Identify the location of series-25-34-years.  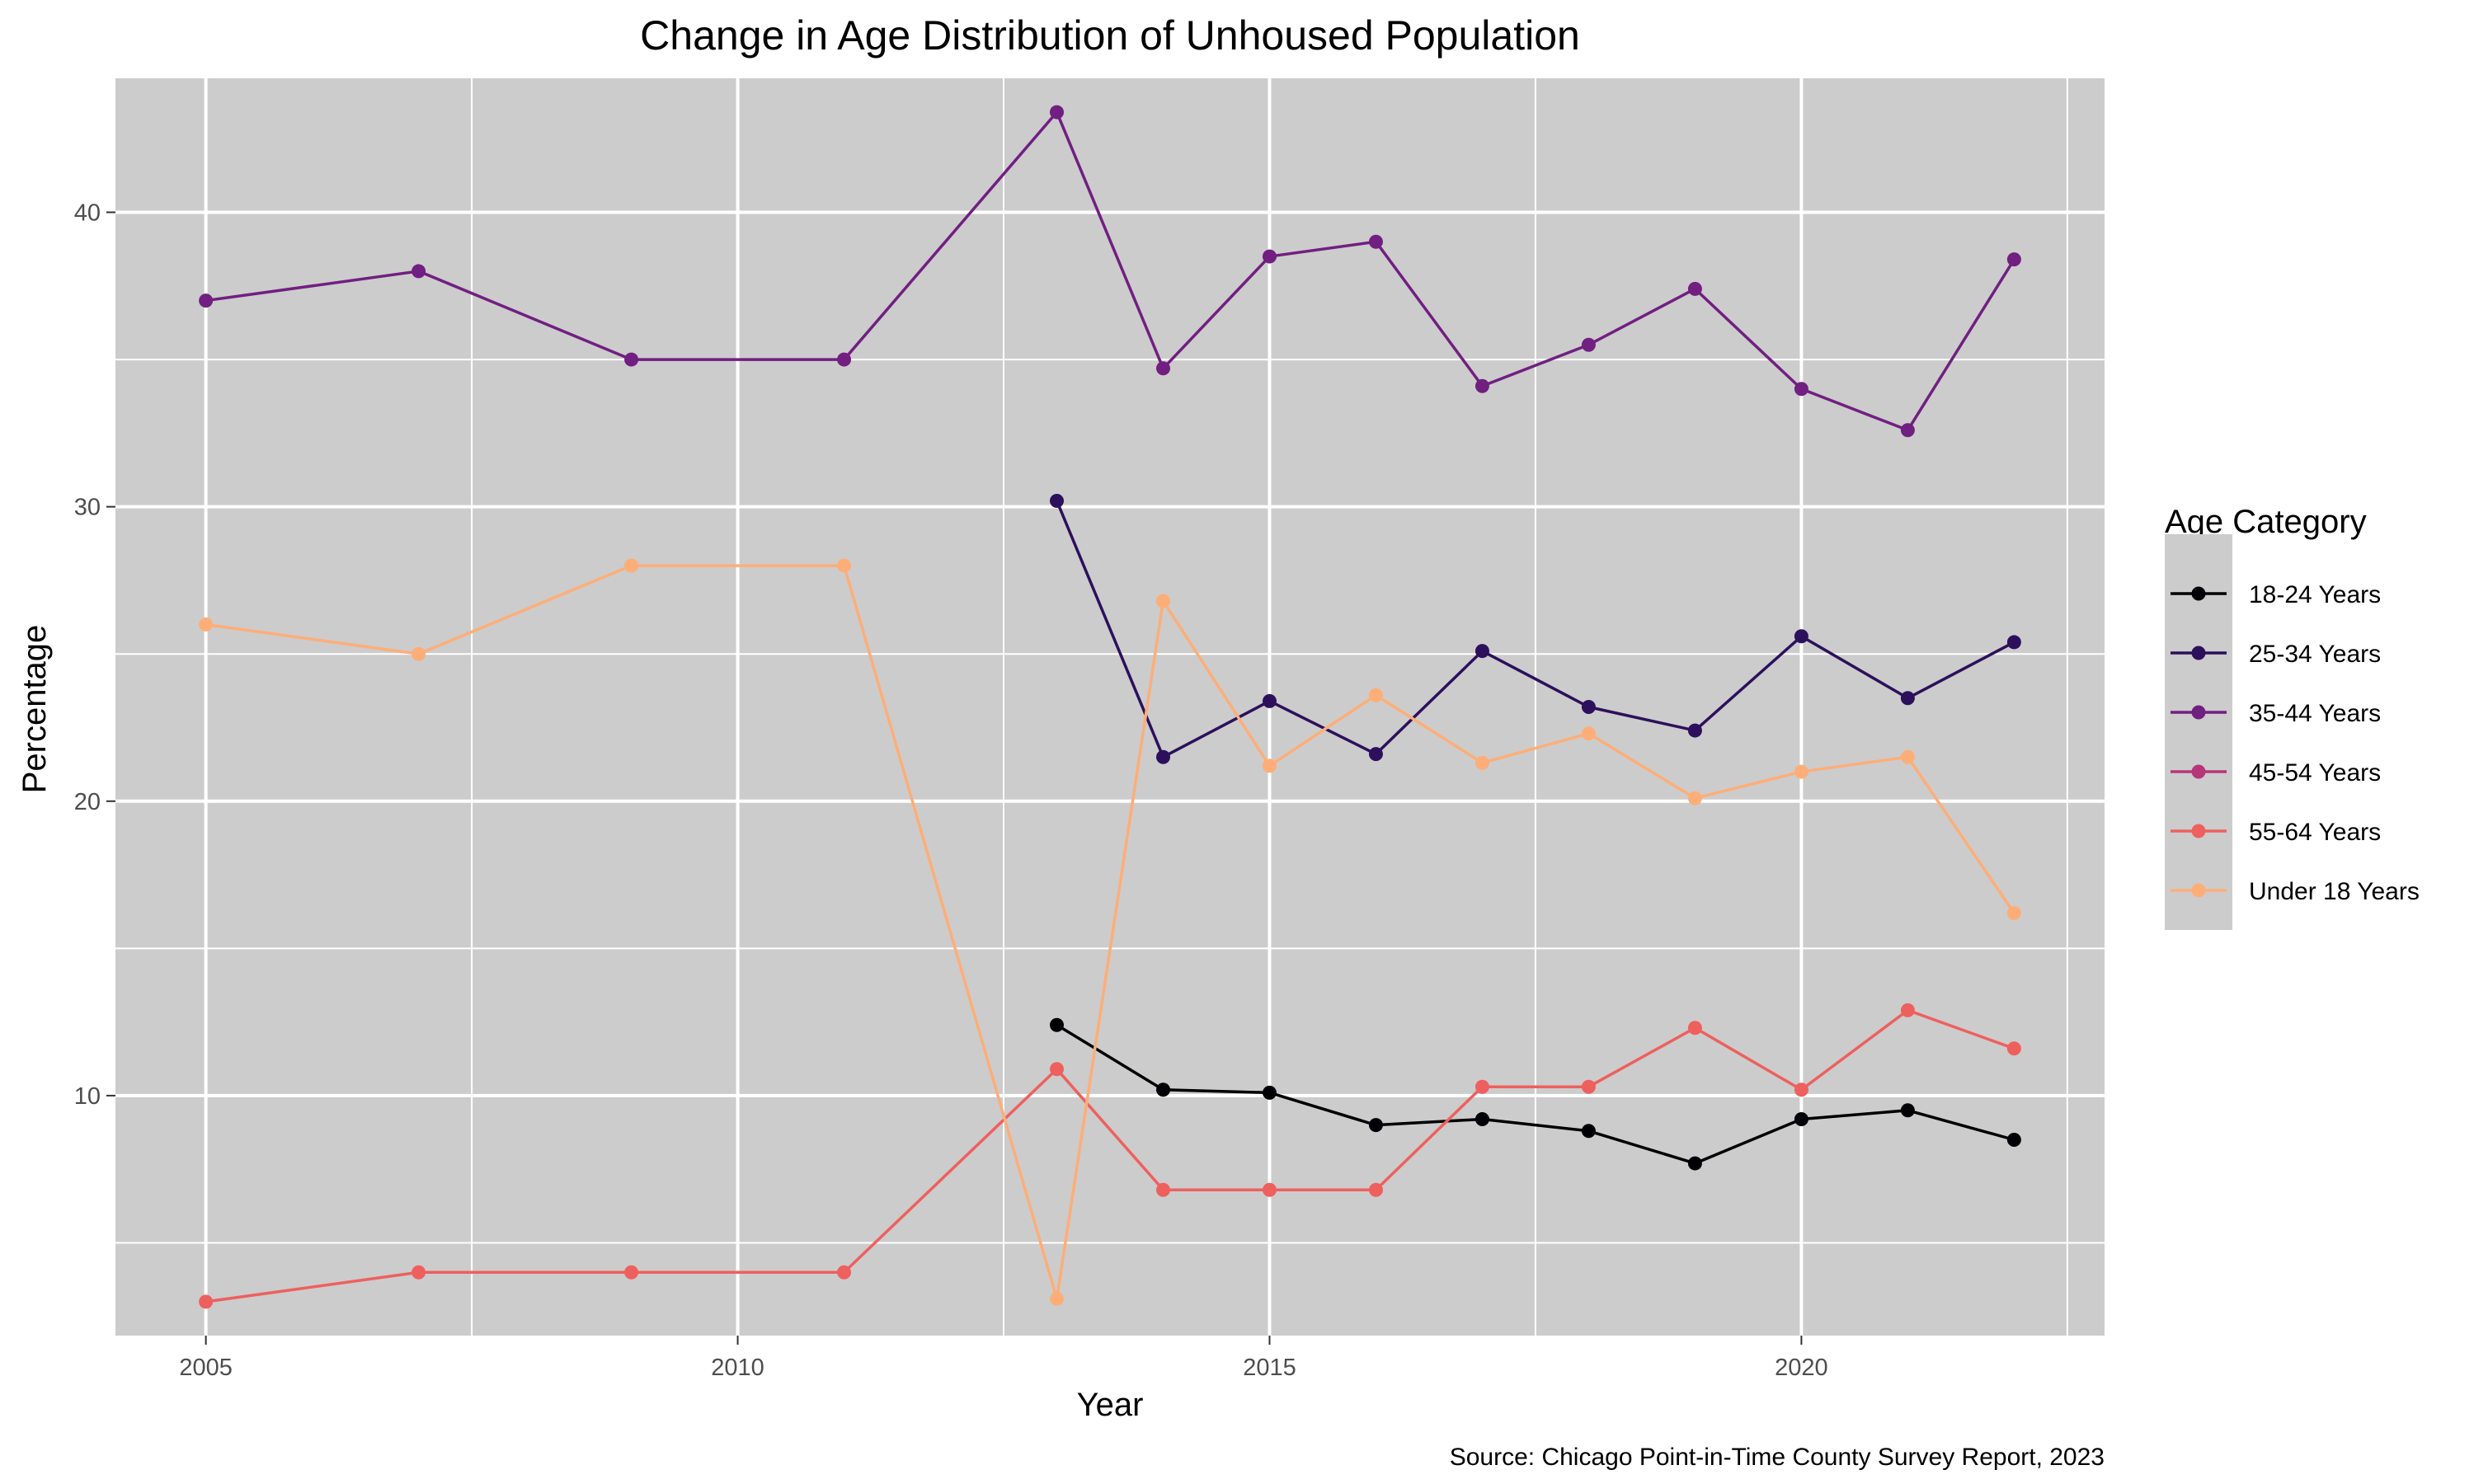
(1535, 629).